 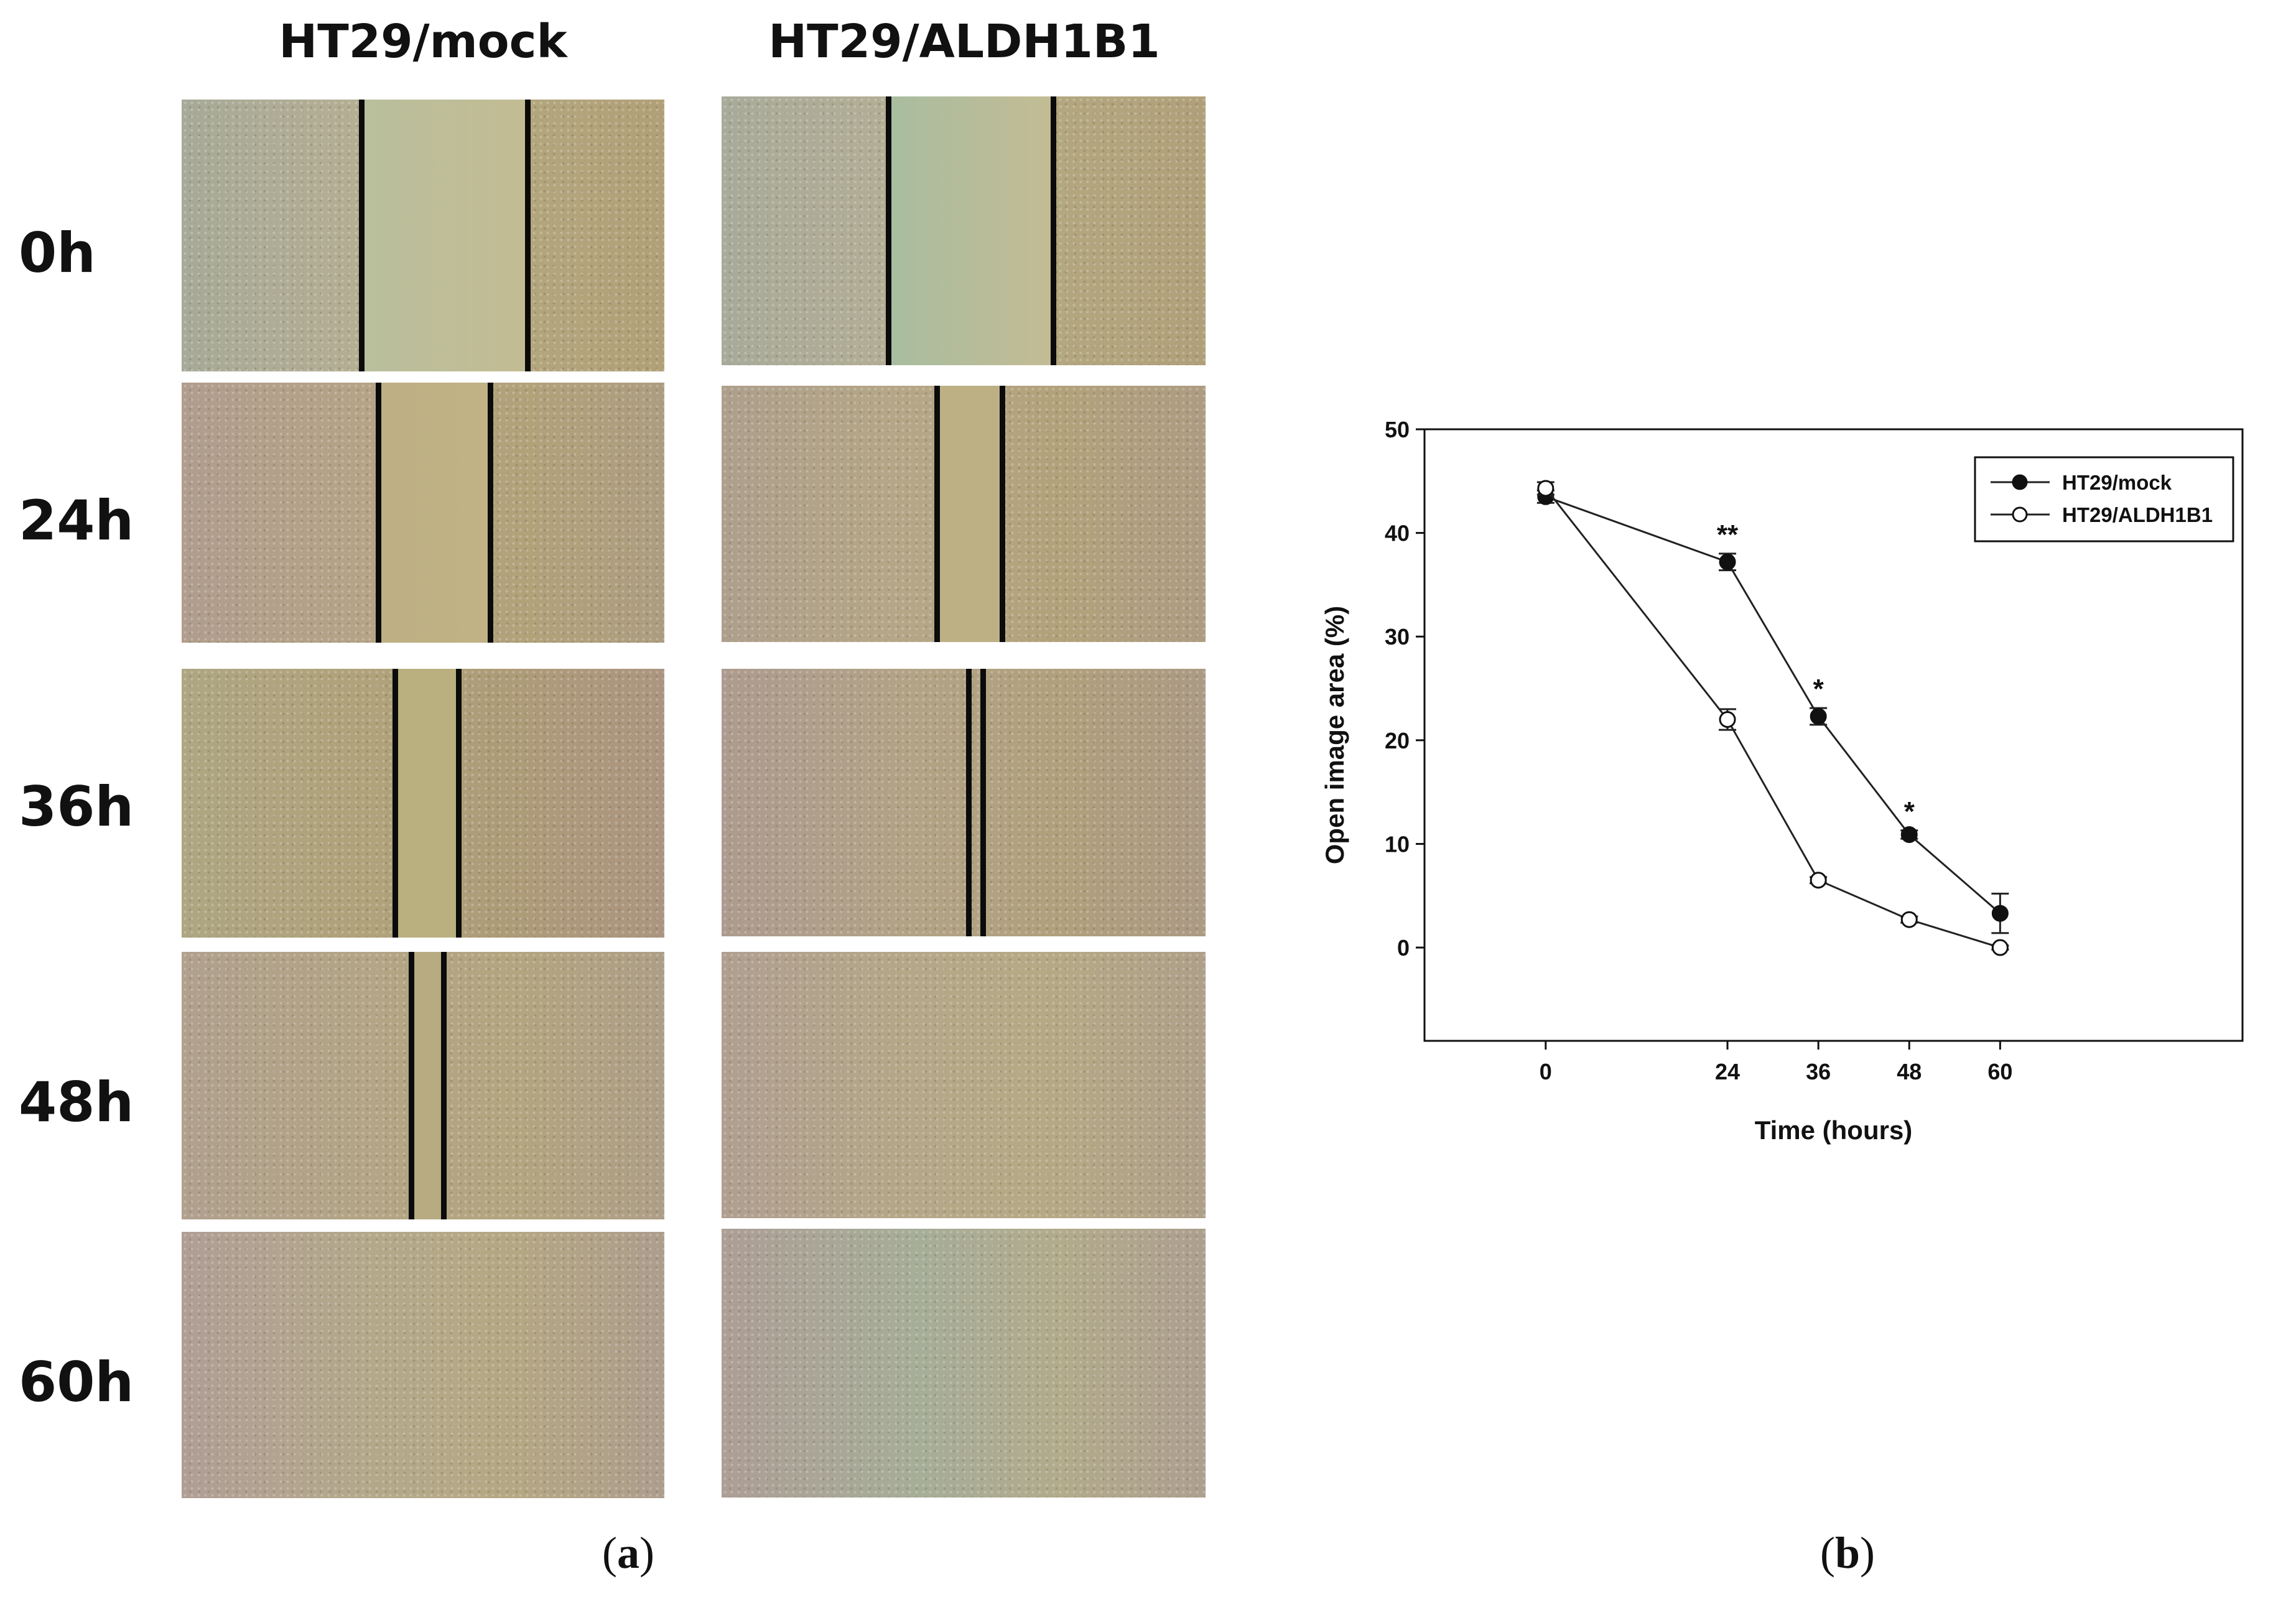 What do you see at coordinates (2104, 499) in the screenshot?
I see `legend-box` at bounding box center [2104, 499].